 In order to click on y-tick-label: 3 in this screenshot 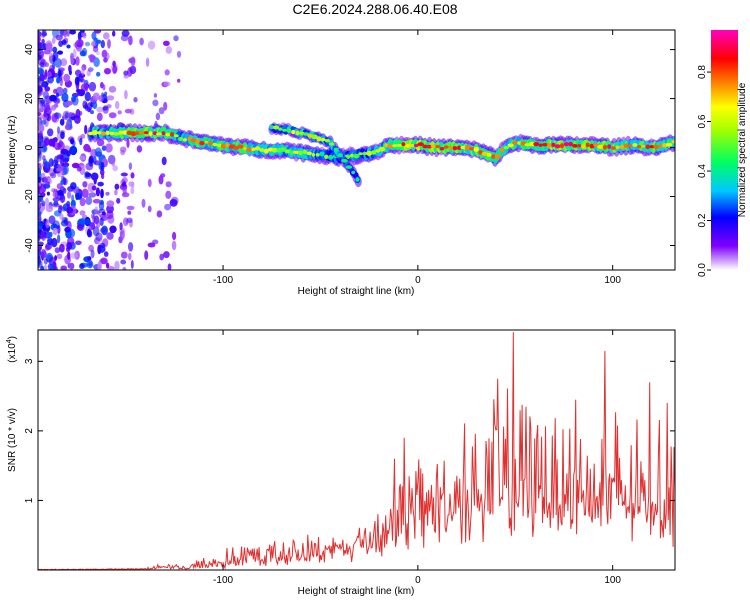, I will do `click(29, 361)`.